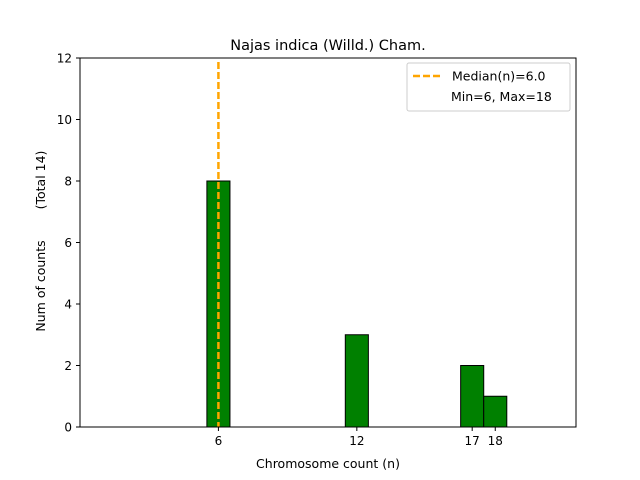 The height and width of the screenshot is (480, 640). What do you see at coordinates (40, 180) in the screenshot?
I see `y-axis-total-note: (Total 14)` at bounding box center [40, 180].